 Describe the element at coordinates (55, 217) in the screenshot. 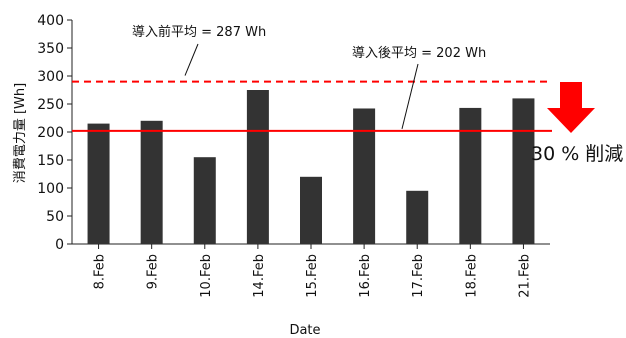

I see `y-tick-label: 50` at that location.